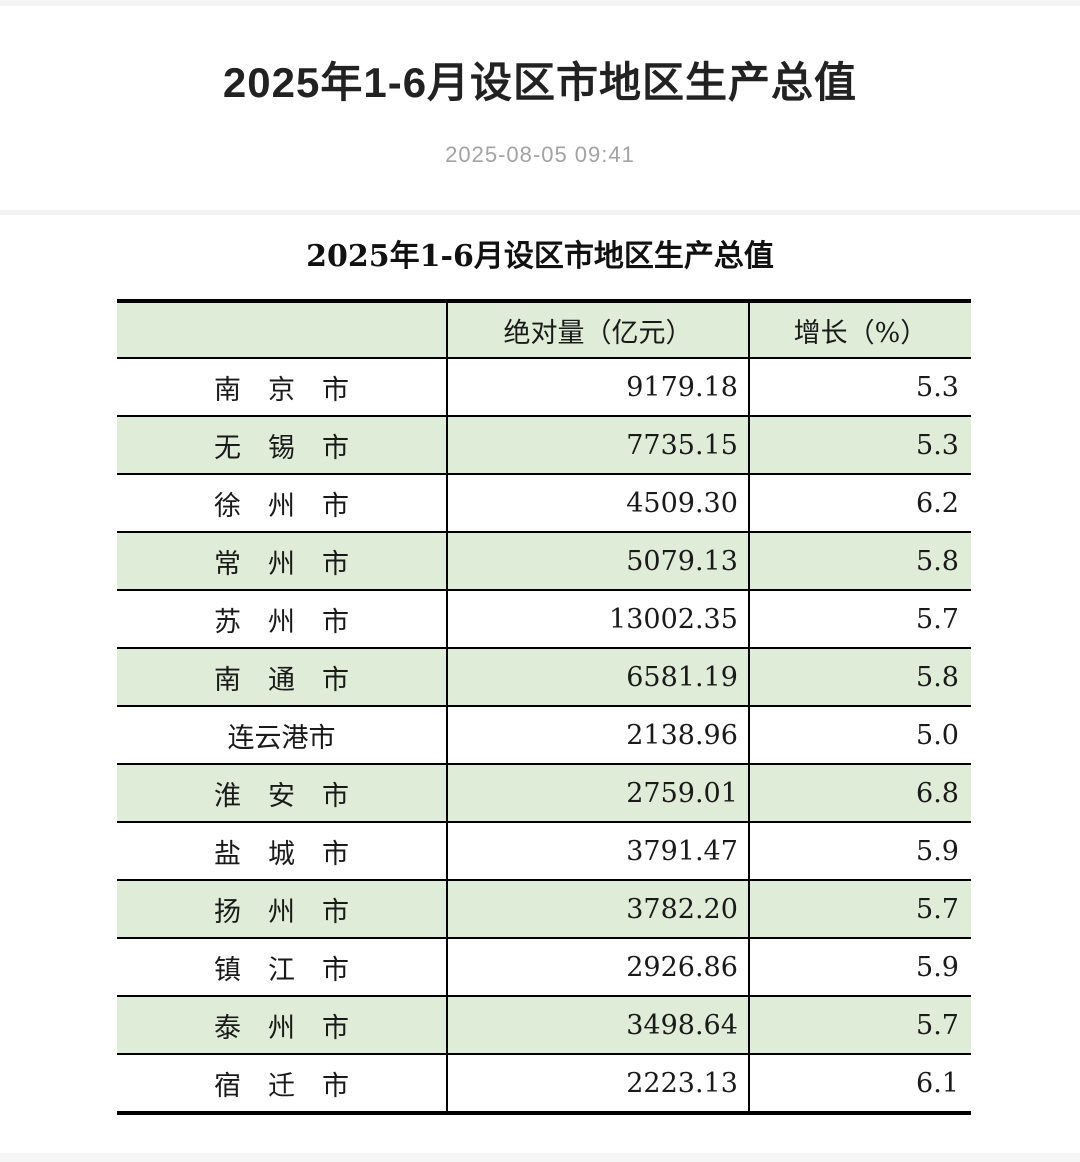 The height and width of the screenshot is (1162, 1080). I want to click on city-cell: 苏 州 市, so click(283, 619).